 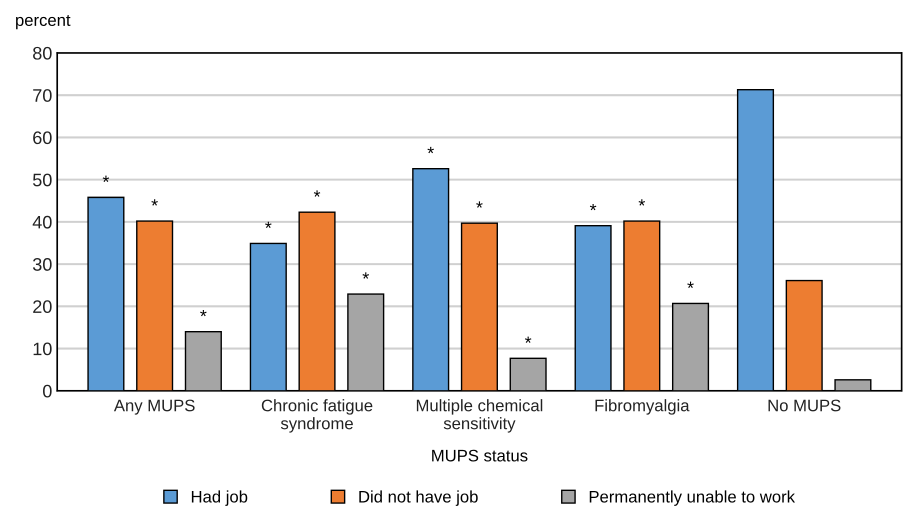 What do you see at coordinates (42, 53) in the screenshot?
I see `y-tick-label: 80` at bounding box center [42, 53].